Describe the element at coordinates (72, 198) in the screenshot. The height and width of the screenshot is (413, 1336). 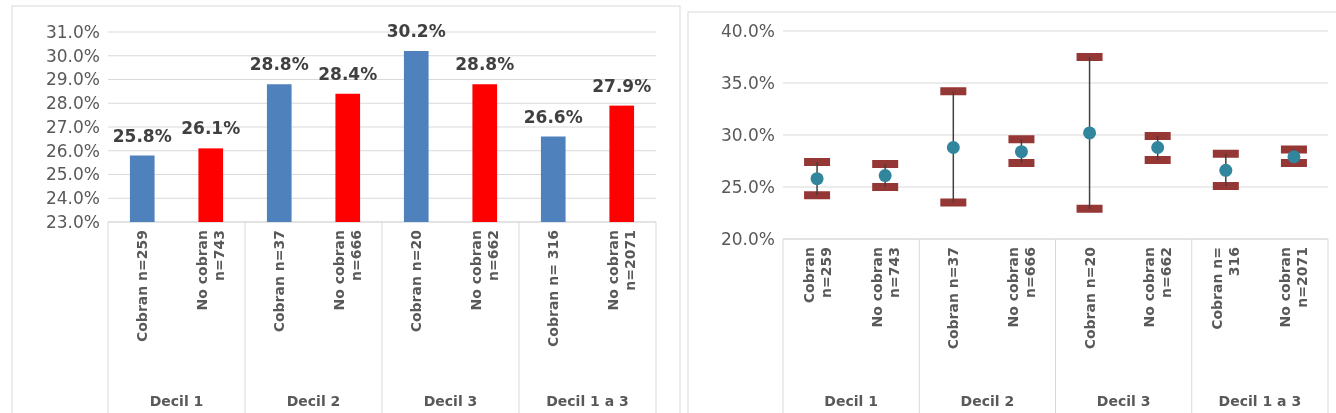
I see `y-tick-label: 24.0%` at that location.